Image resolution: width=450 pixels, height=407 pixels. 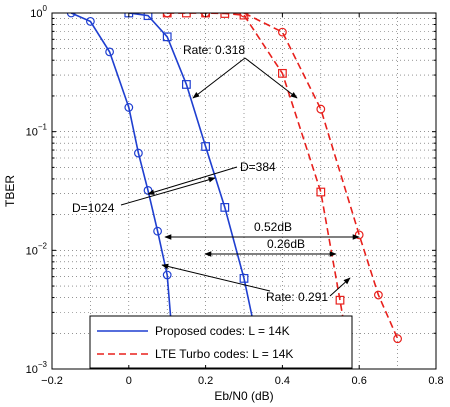 What do you see at coordinates (219, 78) in the screenshot?
I see `rate-0318-arrow-left` at bounding box center [219, 78].